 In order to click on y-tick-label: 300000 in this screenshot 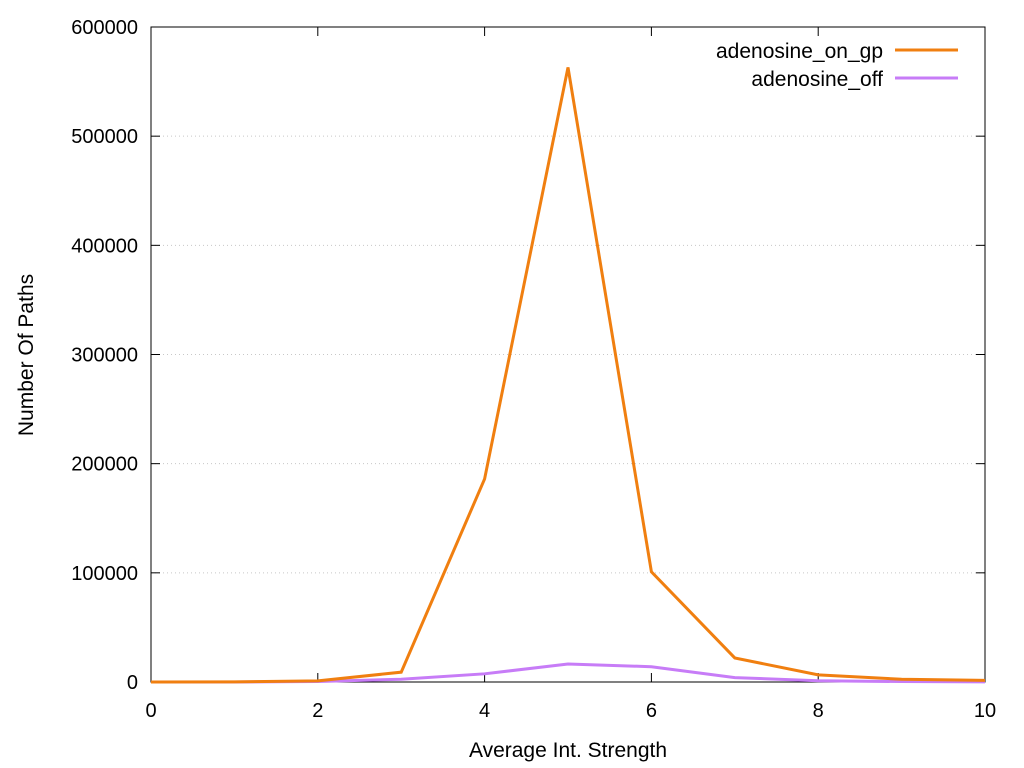, I will do `click(104, 356)`.